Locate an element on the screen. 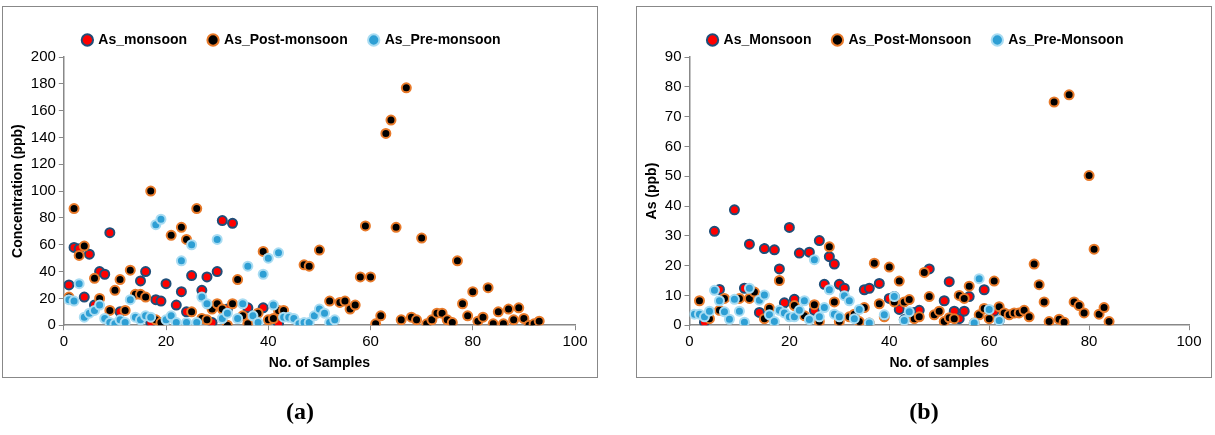 The image size is (1215, 435). y-tick-label: 120 is located at coordinates (43, 163).